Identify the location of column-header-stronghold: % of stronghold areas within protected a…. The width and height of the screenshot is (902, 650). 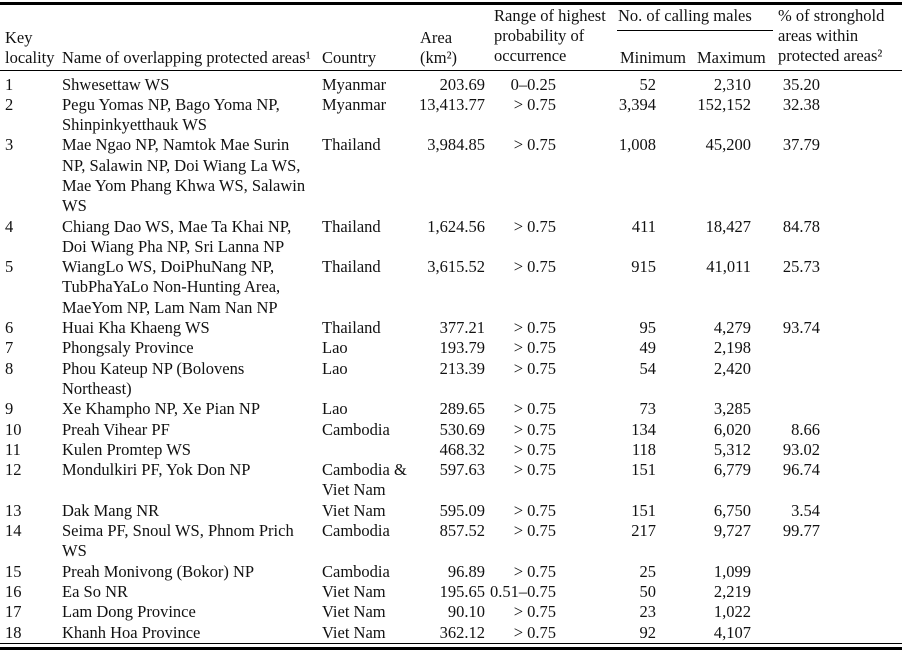
(838, 37).